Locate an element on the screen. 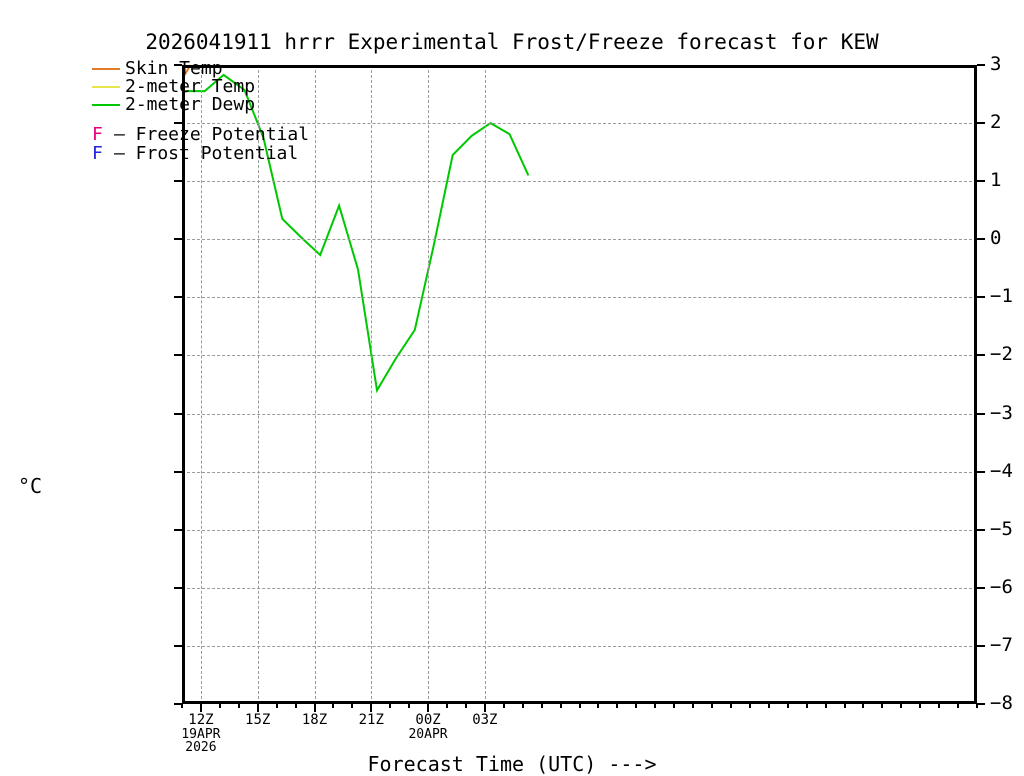 This screenshot has width=1024, height=776. legend-item: F — Frost Potential is located at coordinates (262, 153).